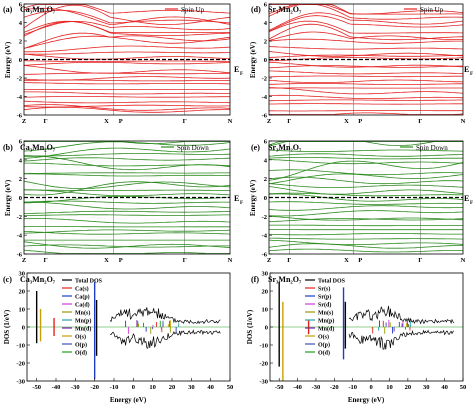  I want to click on x-tick-label: -30, so click(316, 387).